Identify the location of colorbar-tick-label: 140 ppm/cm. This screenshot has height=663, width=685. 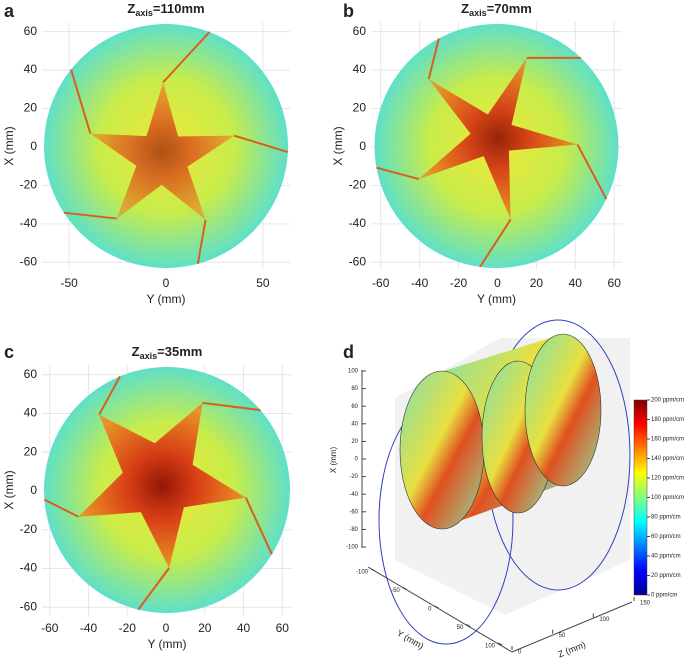
(667, 459).